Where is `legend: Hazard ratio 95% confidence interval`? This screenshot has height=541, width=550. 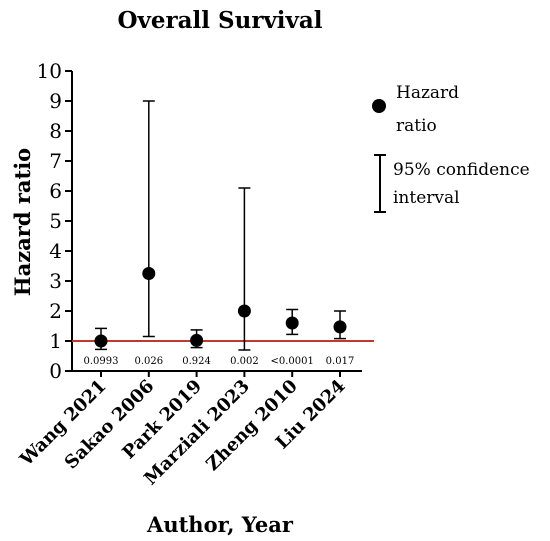
legend: Hazard ratio 95% confidence interval is located at coordinates (451, 148).